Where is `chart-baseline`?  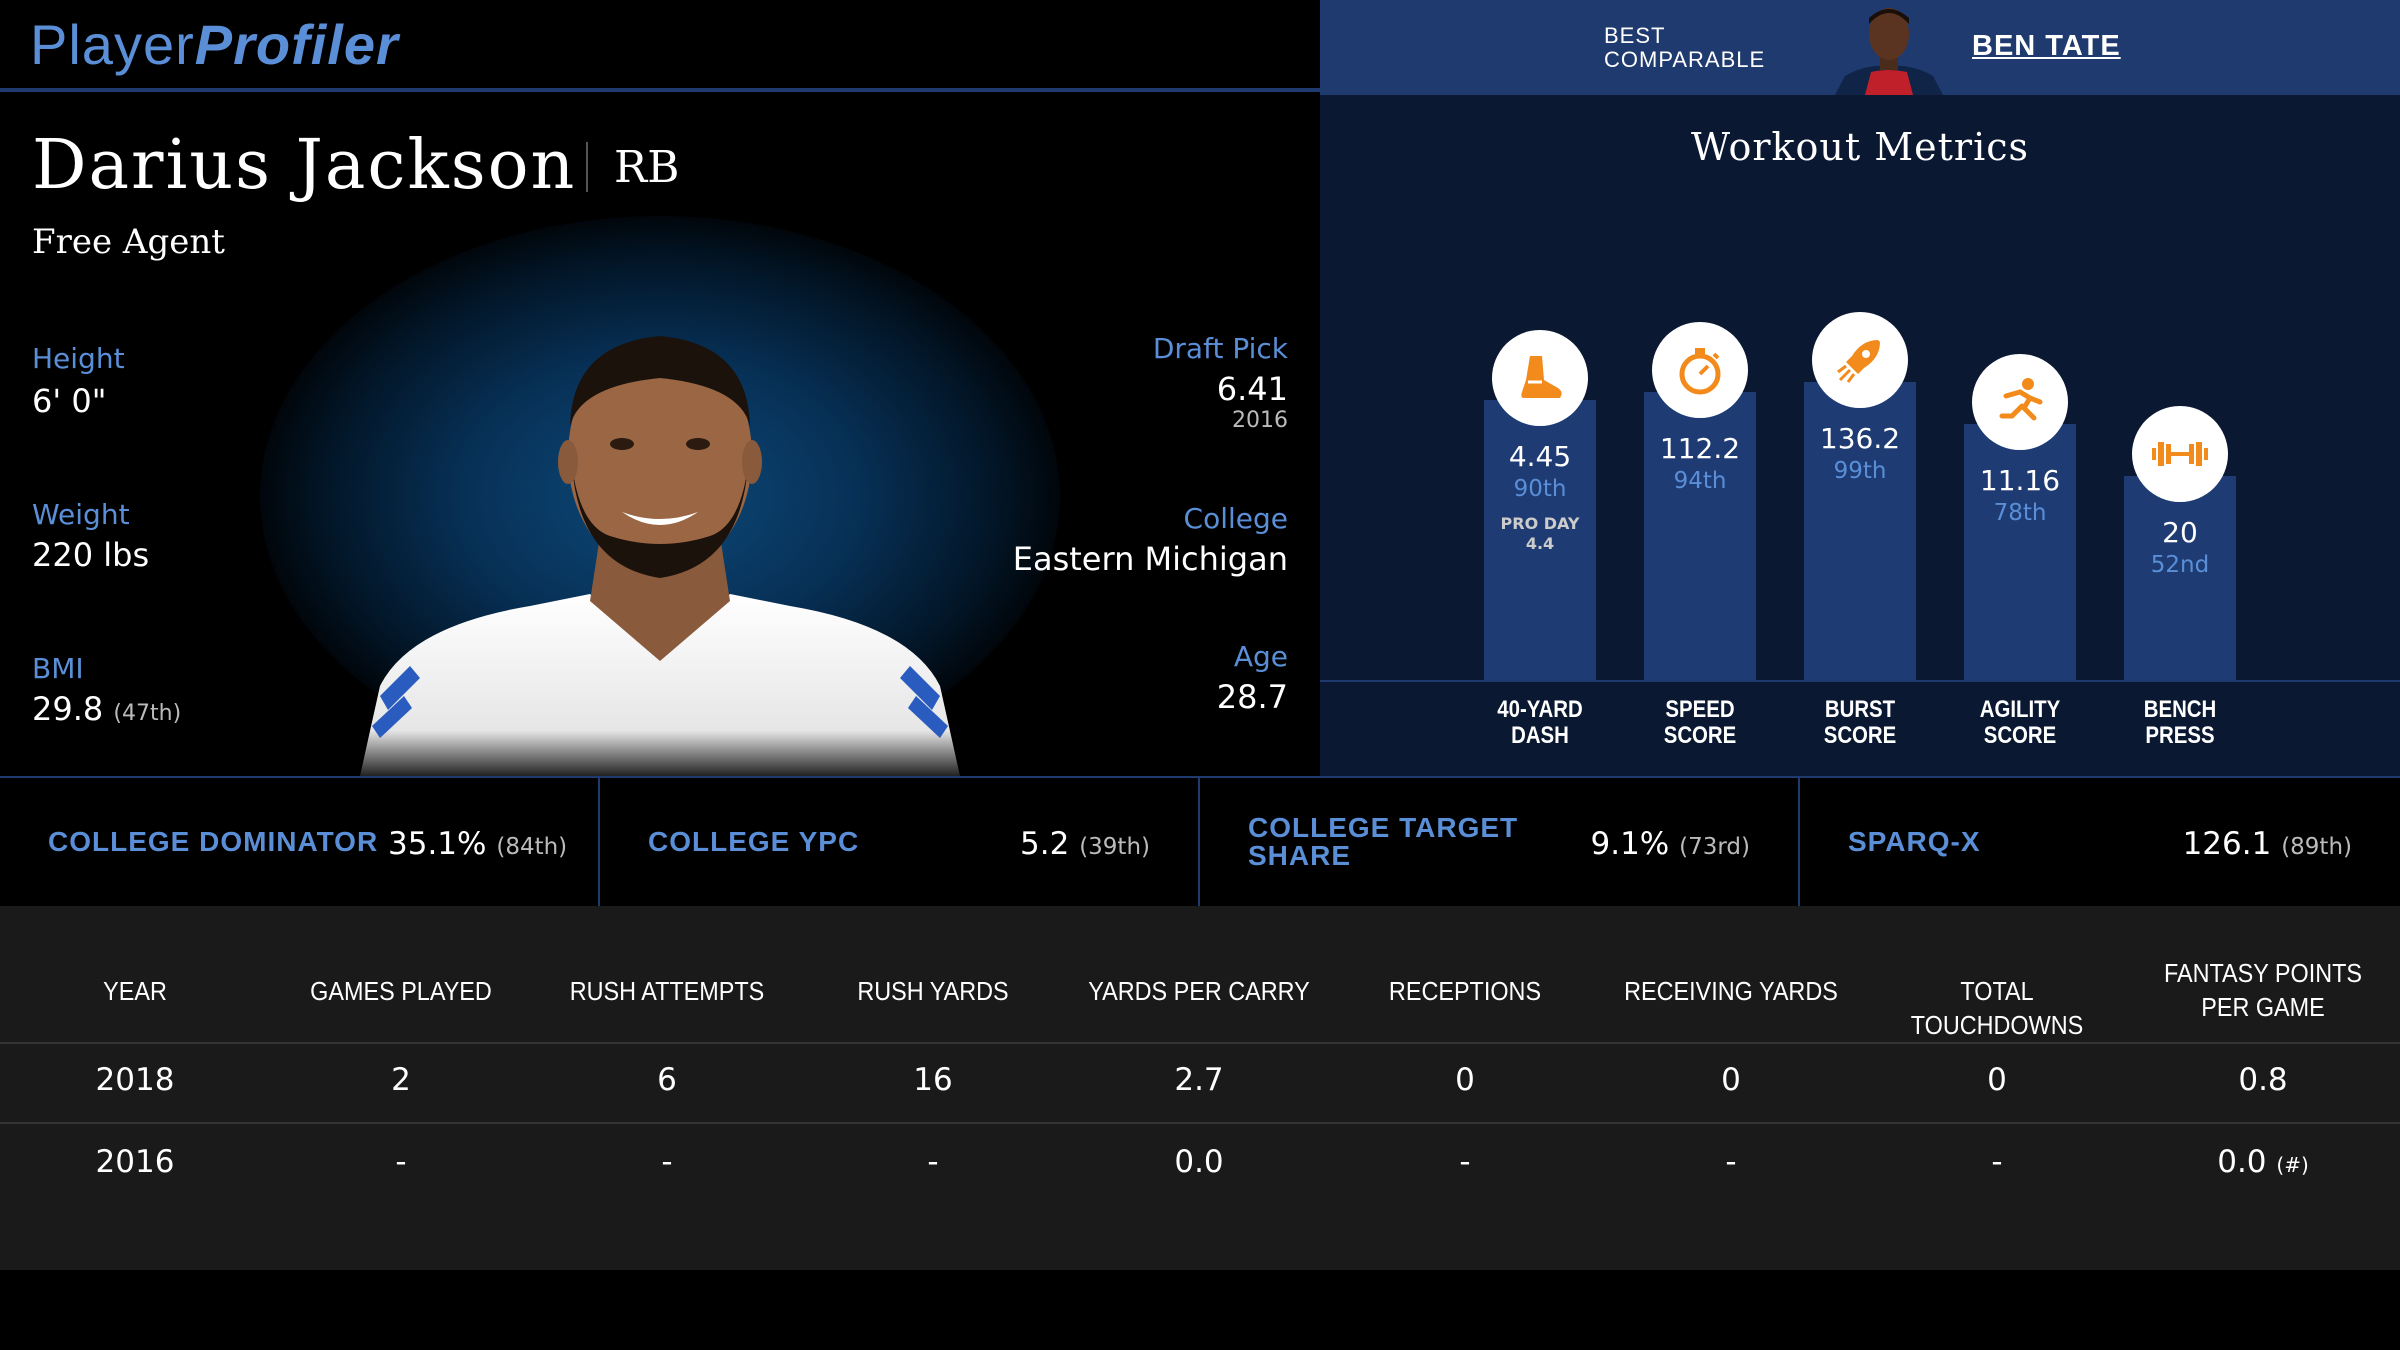 chart-baseline is located at coordinates (1860, 681).